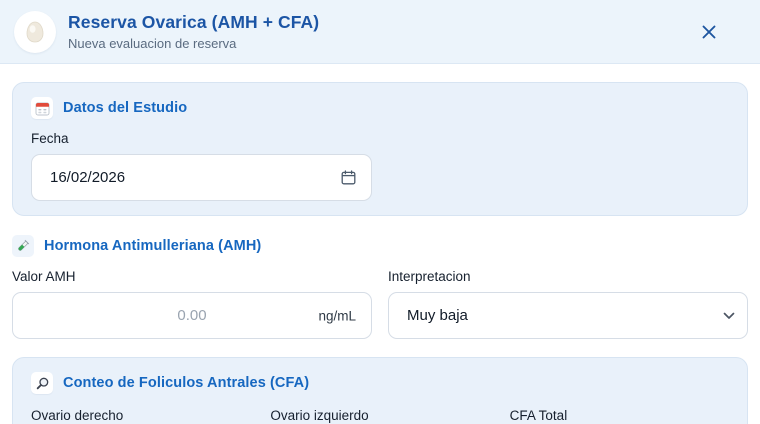 The height and width of the screenshot is (424, 760). I want to click on valor-amh-group: Valor AMH ng/mL, so click(192, 298).